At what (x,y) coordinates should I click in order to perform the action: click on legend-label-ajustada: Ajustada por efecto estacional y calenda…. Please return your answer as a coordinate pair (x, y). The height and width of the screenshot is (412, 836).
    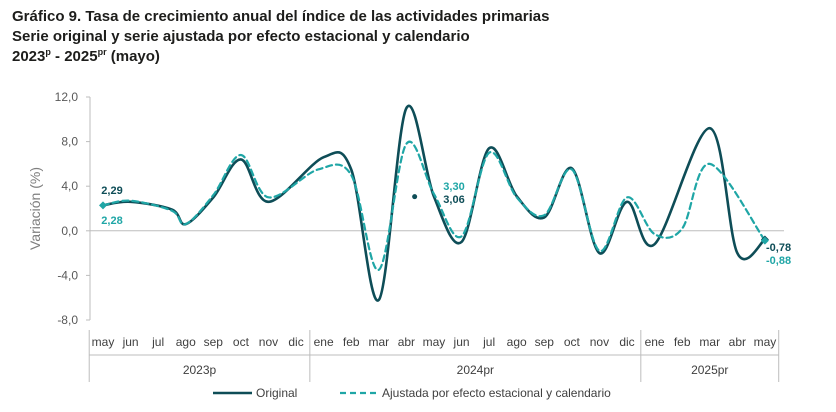
    Looking at the image, I should click on (496, 393).